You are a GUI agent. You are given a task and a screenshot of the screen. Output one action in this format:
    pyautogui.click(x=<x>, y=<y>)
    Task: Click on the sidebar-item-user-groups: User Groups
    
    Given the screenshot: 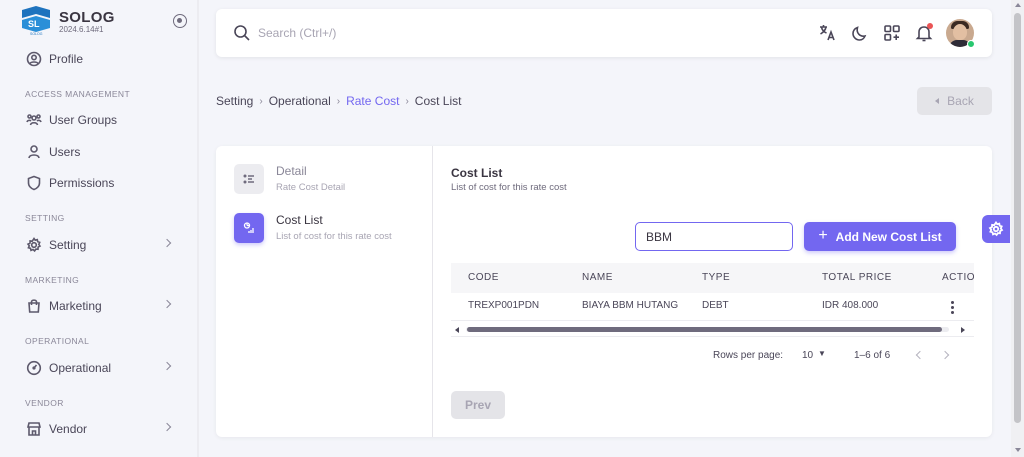 What is the action you would take?
    pyautogui.click(x=95, y=120)
    